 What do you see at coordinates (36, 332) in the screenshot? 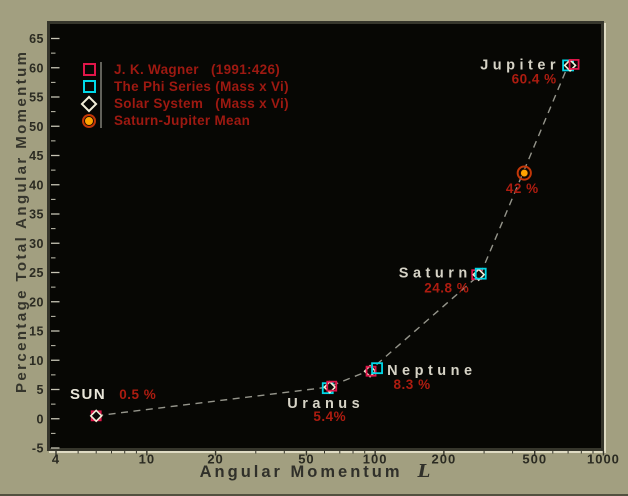
I see `y-tick-label: 15` at bounding box center [36, 332].